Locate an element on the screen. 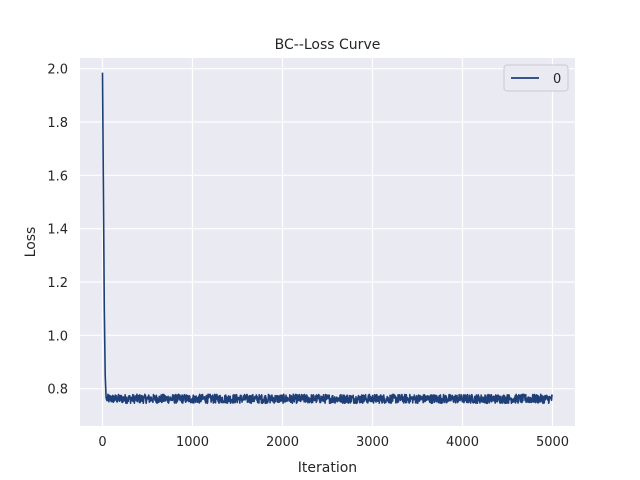 This screenshot has height=480, width=640. y-tick-label: 1.6 is located at coordinates (57, 176).